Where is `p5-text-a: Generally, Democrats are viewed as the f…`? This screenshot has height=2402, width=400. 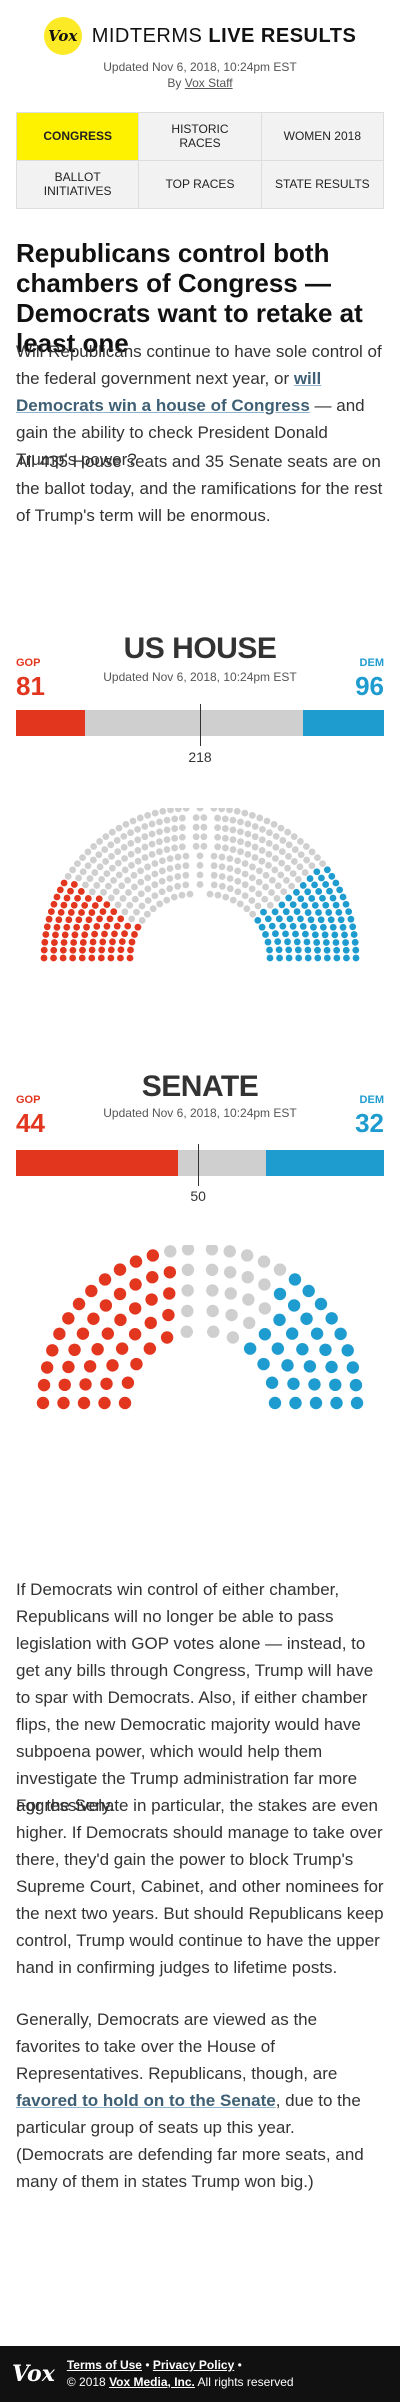 p5-text-a: Generally, Democrats are viewed as the f… is located at coordinates (177, 2046).